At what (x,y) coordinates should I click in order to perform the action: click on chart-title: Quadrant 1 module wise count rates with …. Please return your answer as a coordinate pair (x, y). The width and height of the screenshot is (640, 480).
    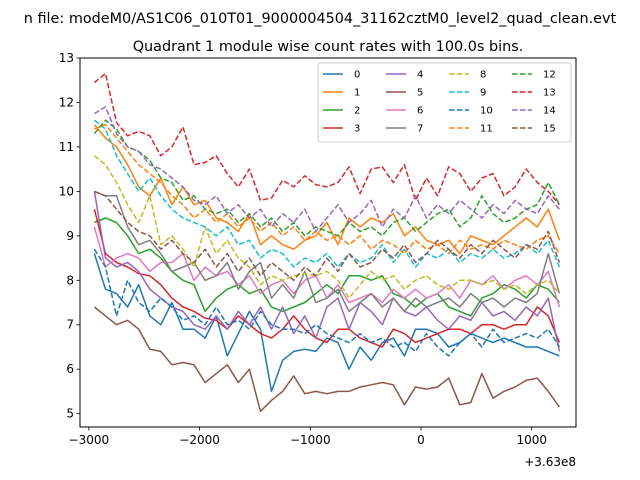
    Looking at the image, I should click on (328, 47).